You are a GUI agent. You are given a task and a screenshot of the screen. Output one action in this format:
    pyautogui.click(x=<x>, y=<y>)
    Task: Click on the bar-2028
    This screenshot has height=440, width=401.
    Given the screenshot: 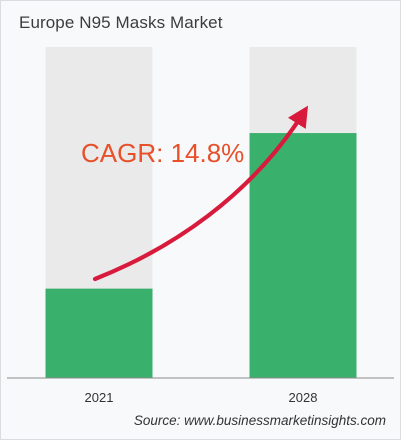 What is the action you would take?
    pyautogui.click(x=303, y=255)
    